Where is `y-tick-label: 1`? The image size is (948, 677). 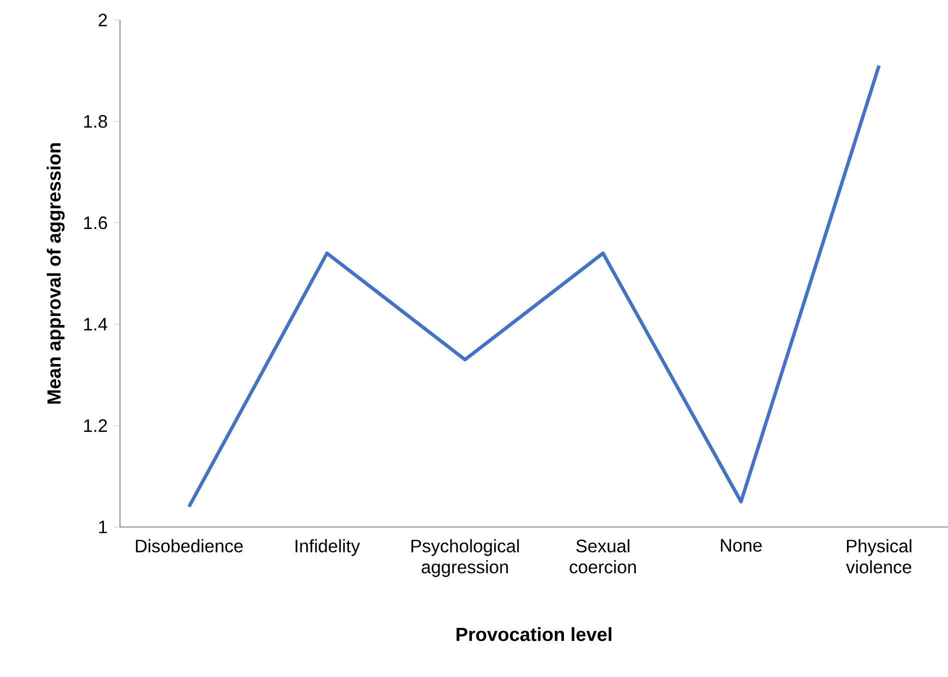
y-tick-label: 1 is located at coordinates (103, 527).